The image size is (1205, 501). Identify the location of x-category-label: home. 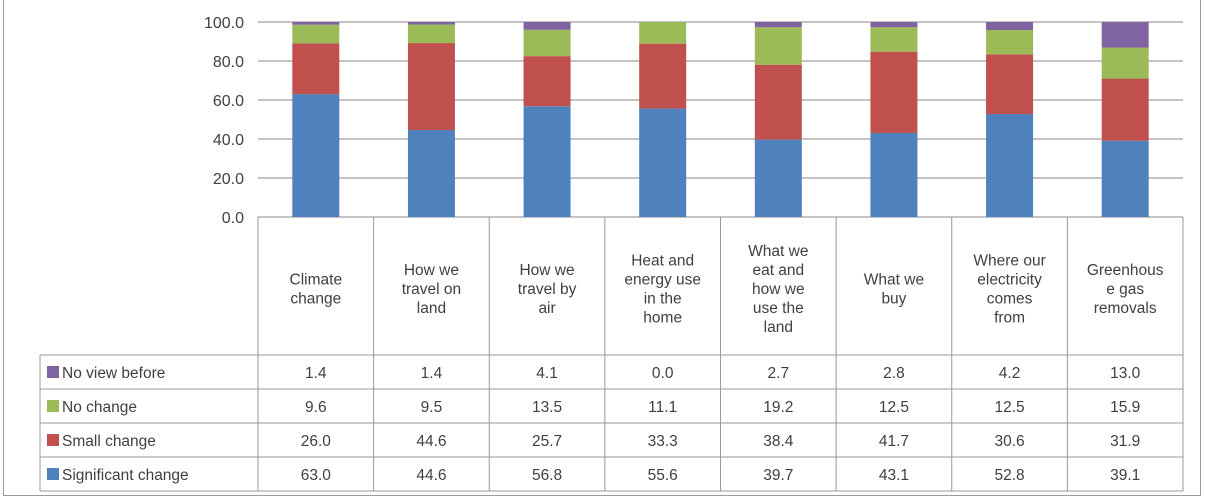
(662, 318).